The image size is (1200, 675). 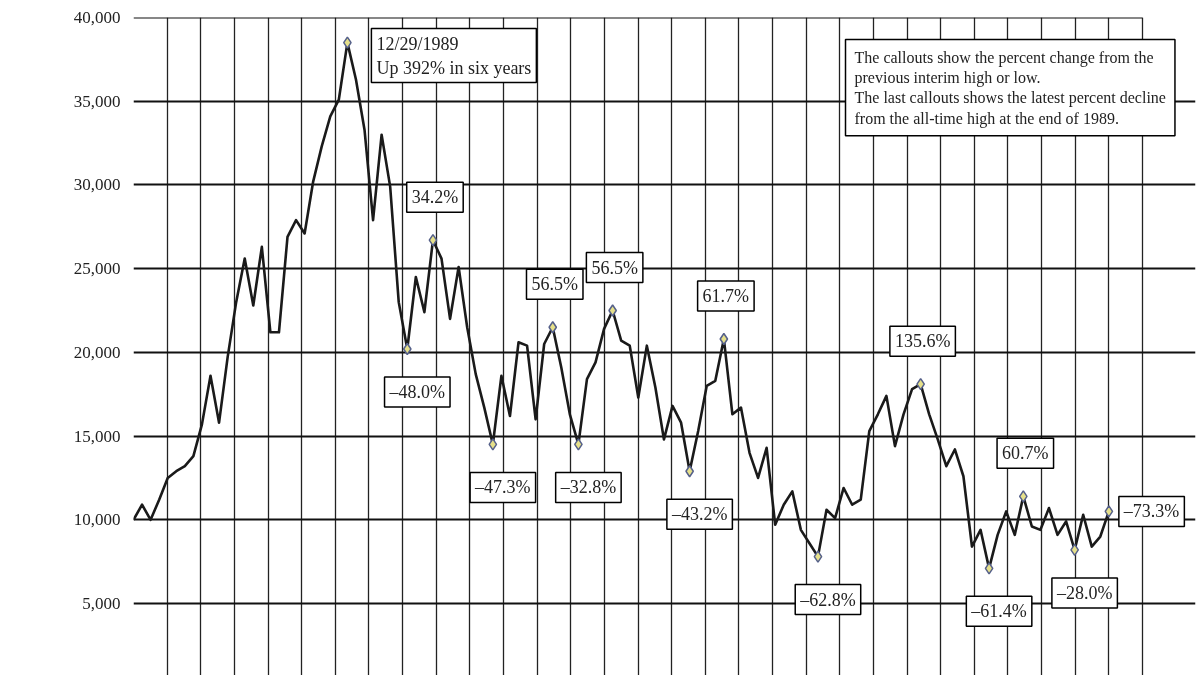 I want to click on y-tick-label: 25,000, so click(x=97, y=269).